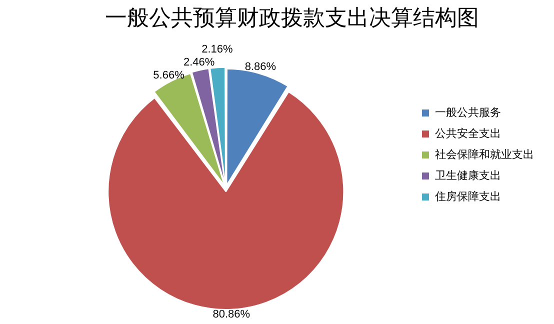 This screenshot has height=324, width=554. I want to click on legend-label: 一般公共服务, so click(468, 113).